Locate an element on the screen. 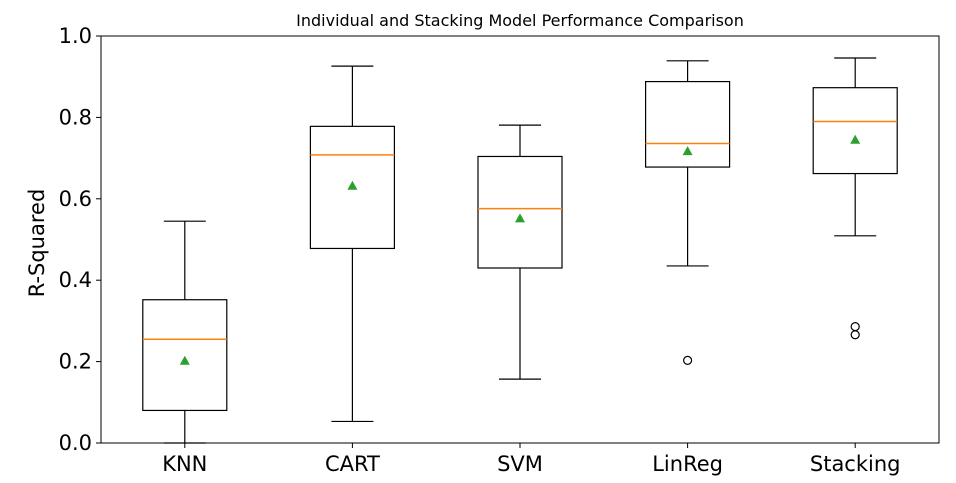 The width and height of the screenshot is (956, 483). box-stacking is located at coordinates (855, 131).